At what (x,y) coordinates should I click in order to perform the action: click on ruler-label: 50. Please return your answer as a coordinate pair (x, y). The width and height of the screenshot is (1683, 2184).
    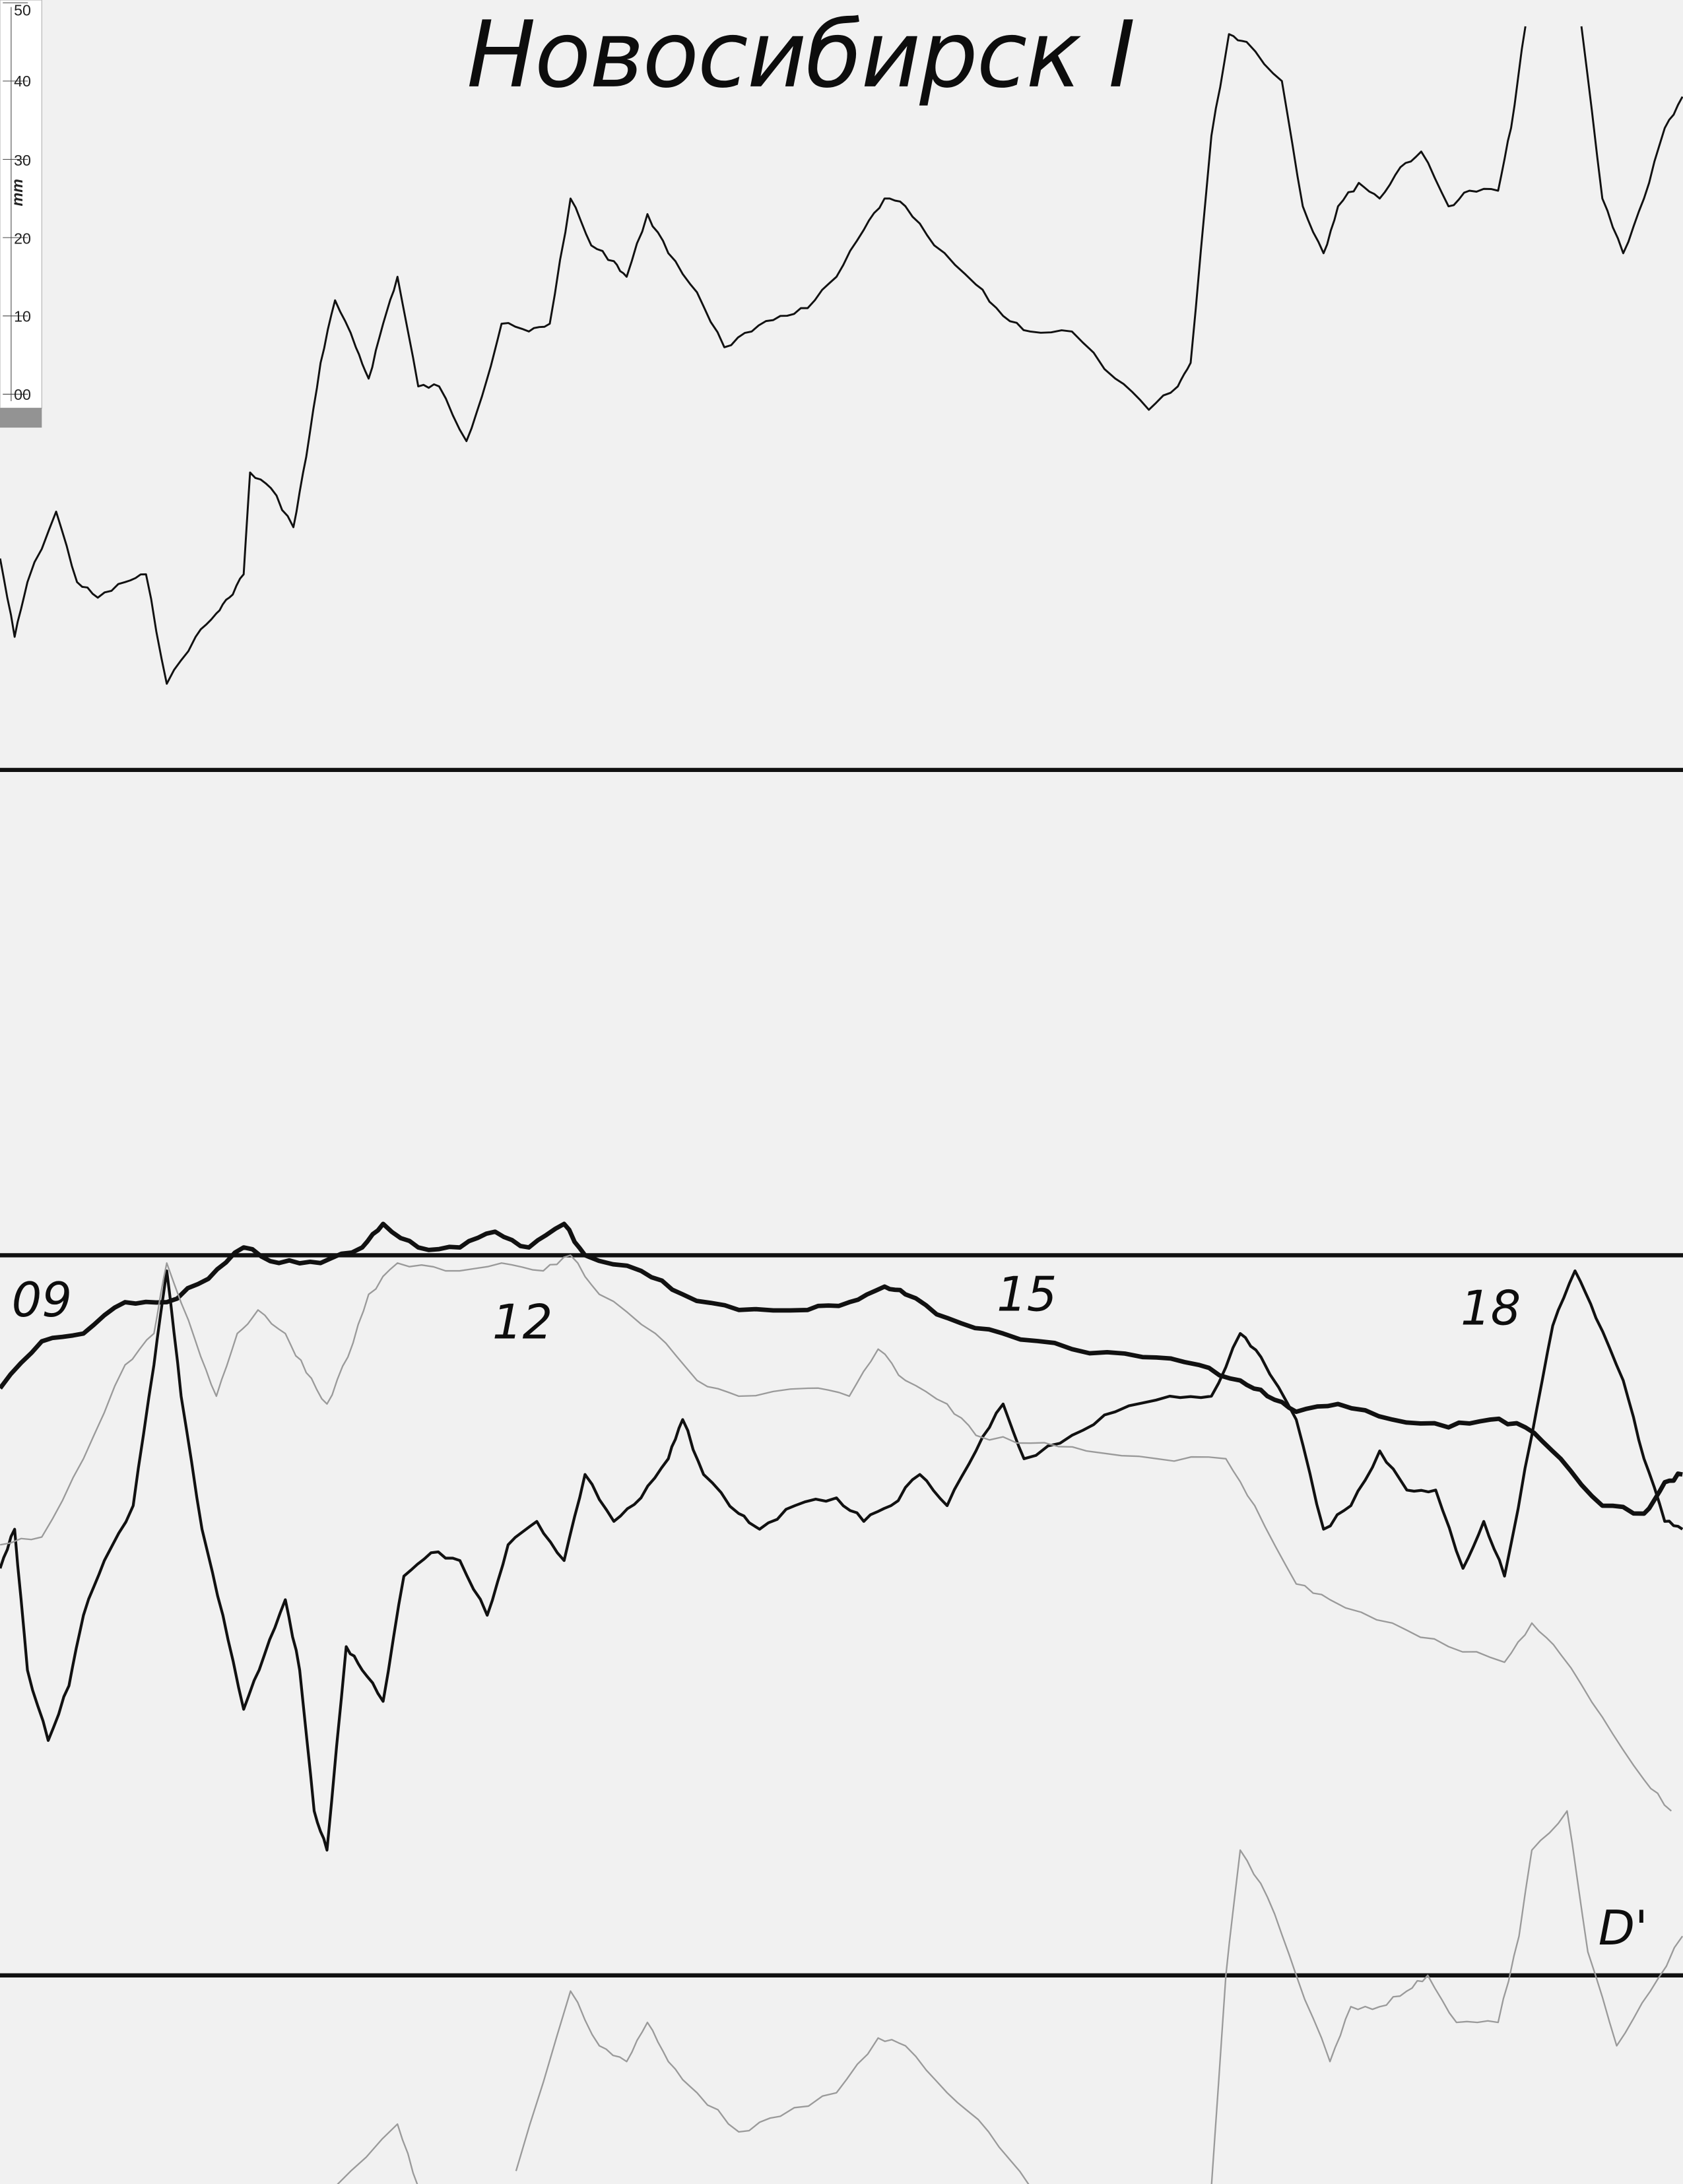
    Looking at the image, I should click on (23, 9).